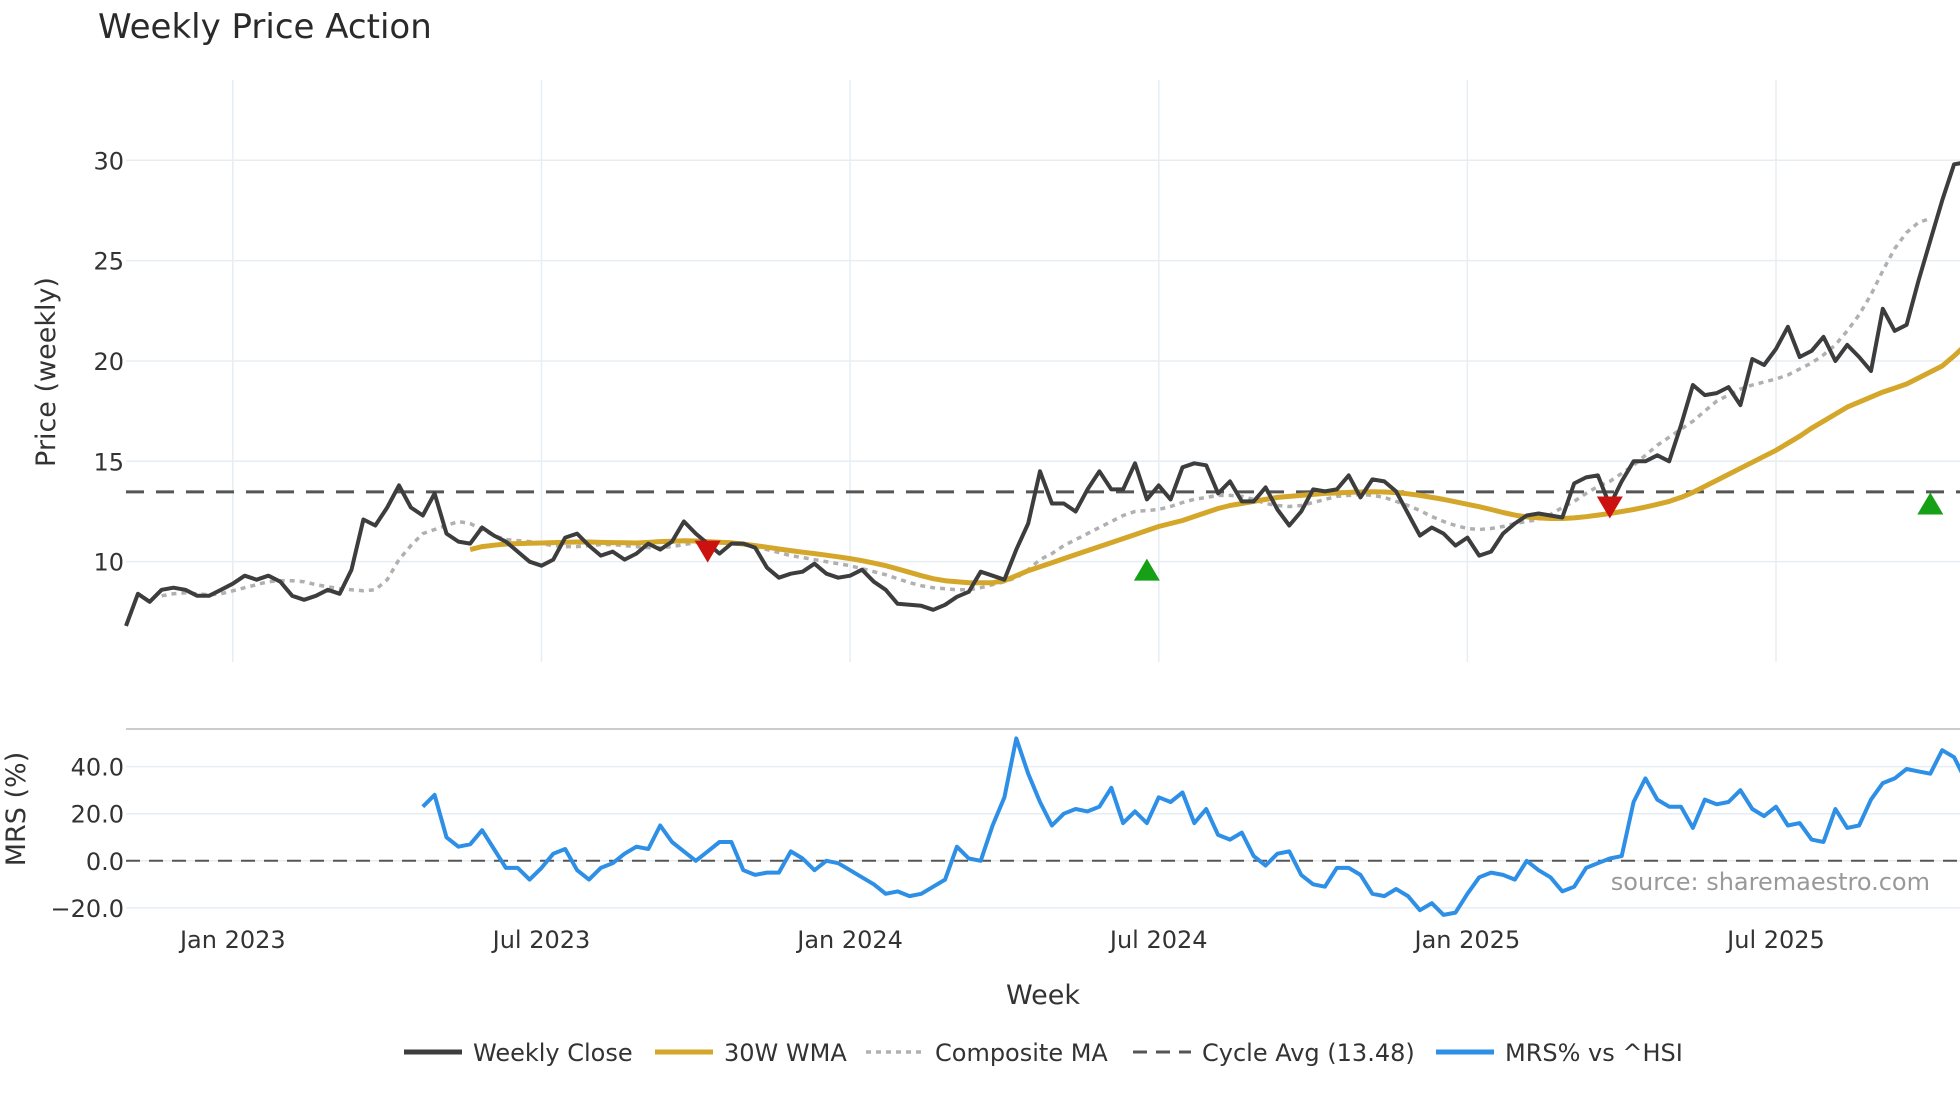  Describe the element at coordinates (46, 372) in the screenshot. I see `price-y-axis-label: Price (weekly)` at that location.